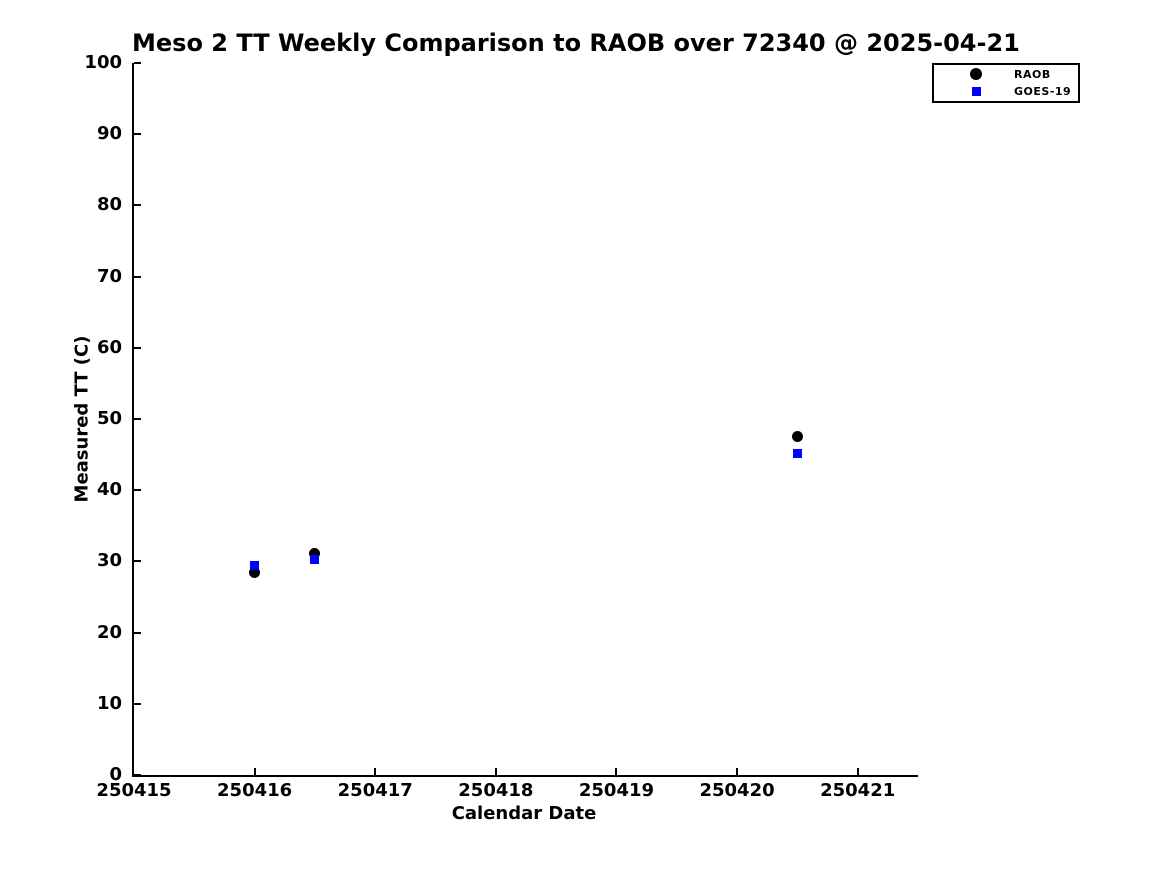  I want to click on y-tick-label: 10, so click(109, 703).